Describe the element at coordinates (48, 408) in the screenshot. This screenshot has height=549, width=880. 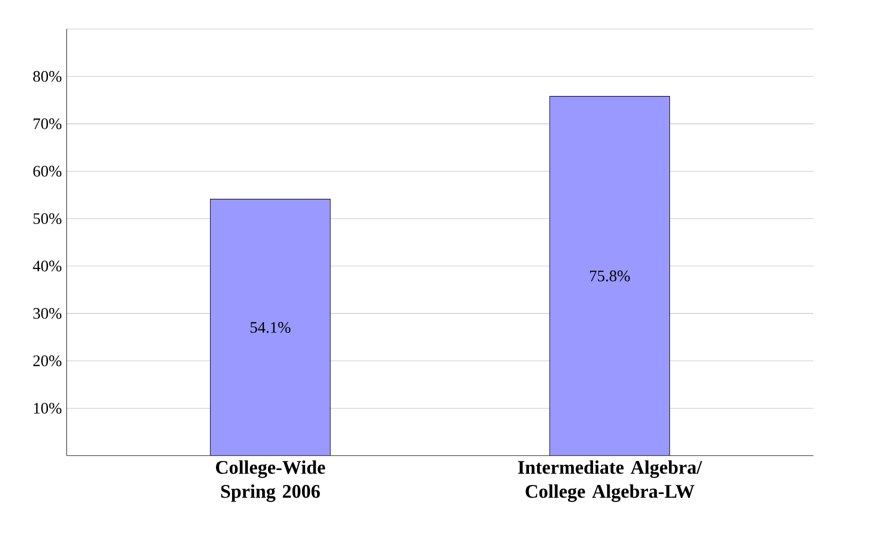
I see `y-tick-label: 10%` at that location.